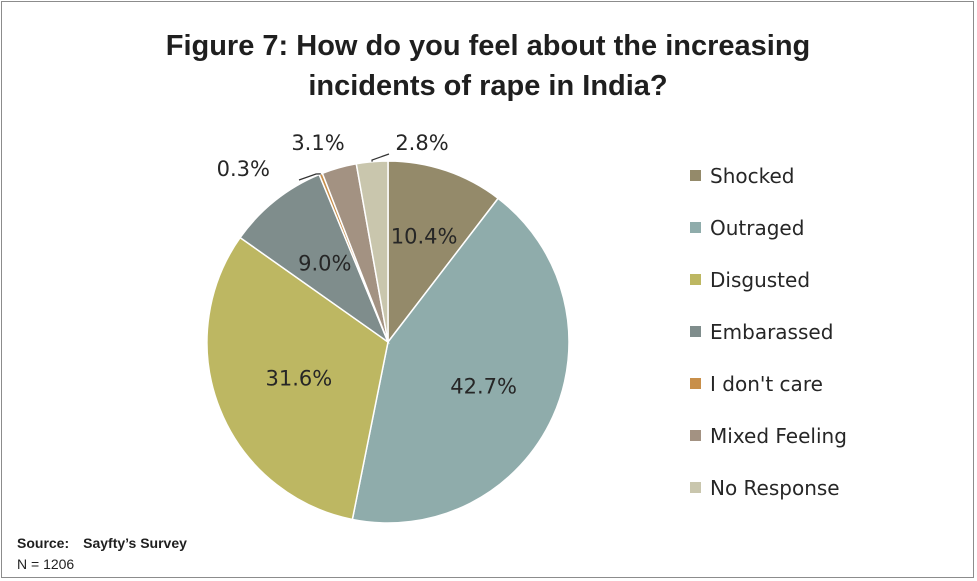  What do you see at coordinates (344, 167) in the screenshot?
I see `leader-lines` at bounding box center [344, 167].